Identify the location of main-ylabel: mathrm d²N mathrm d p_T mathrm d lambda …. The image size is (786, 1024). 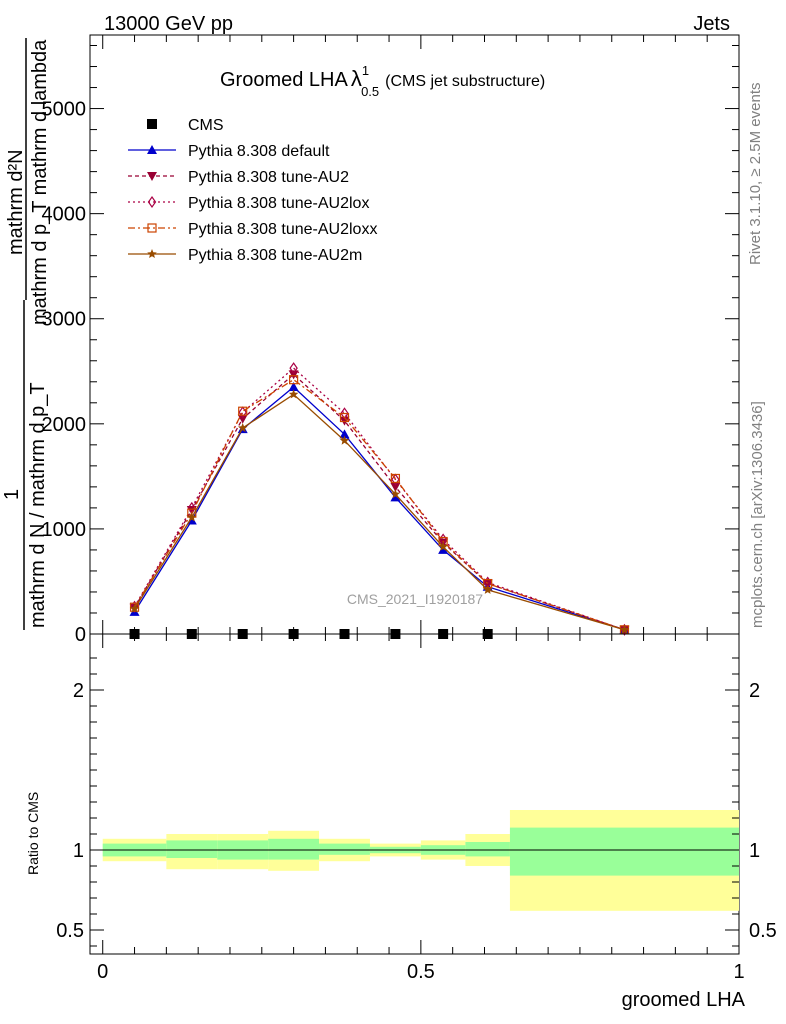
(26, 334).